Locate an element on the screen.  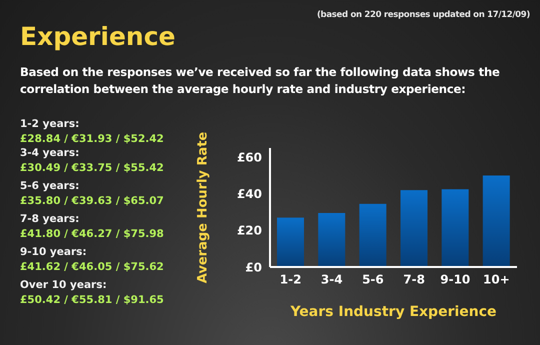
chart-title: Experience is located at coordinates (98, 36).